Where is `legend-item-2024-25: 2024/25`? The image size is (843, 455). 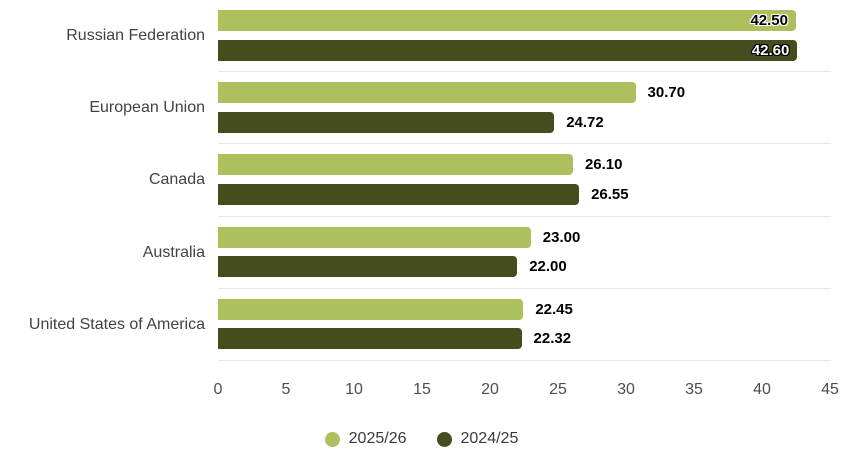 legend-item-2024-25: 2024/25 is located at coordinates (477, 439).